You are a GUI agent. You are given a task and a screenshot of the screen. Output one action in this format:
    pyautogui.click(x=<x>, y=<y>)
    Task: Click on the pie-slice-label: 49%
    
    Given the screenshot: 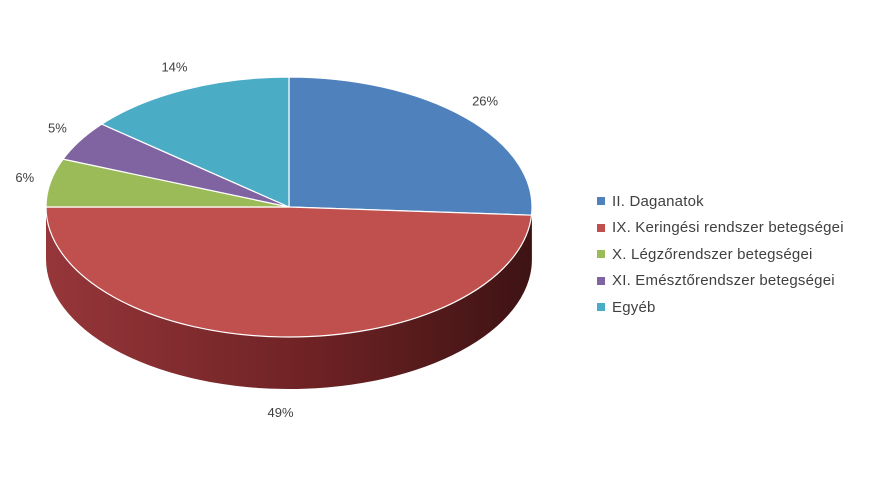 What is the action you would take?
    pyautogui.click(x=281, y=412)
    